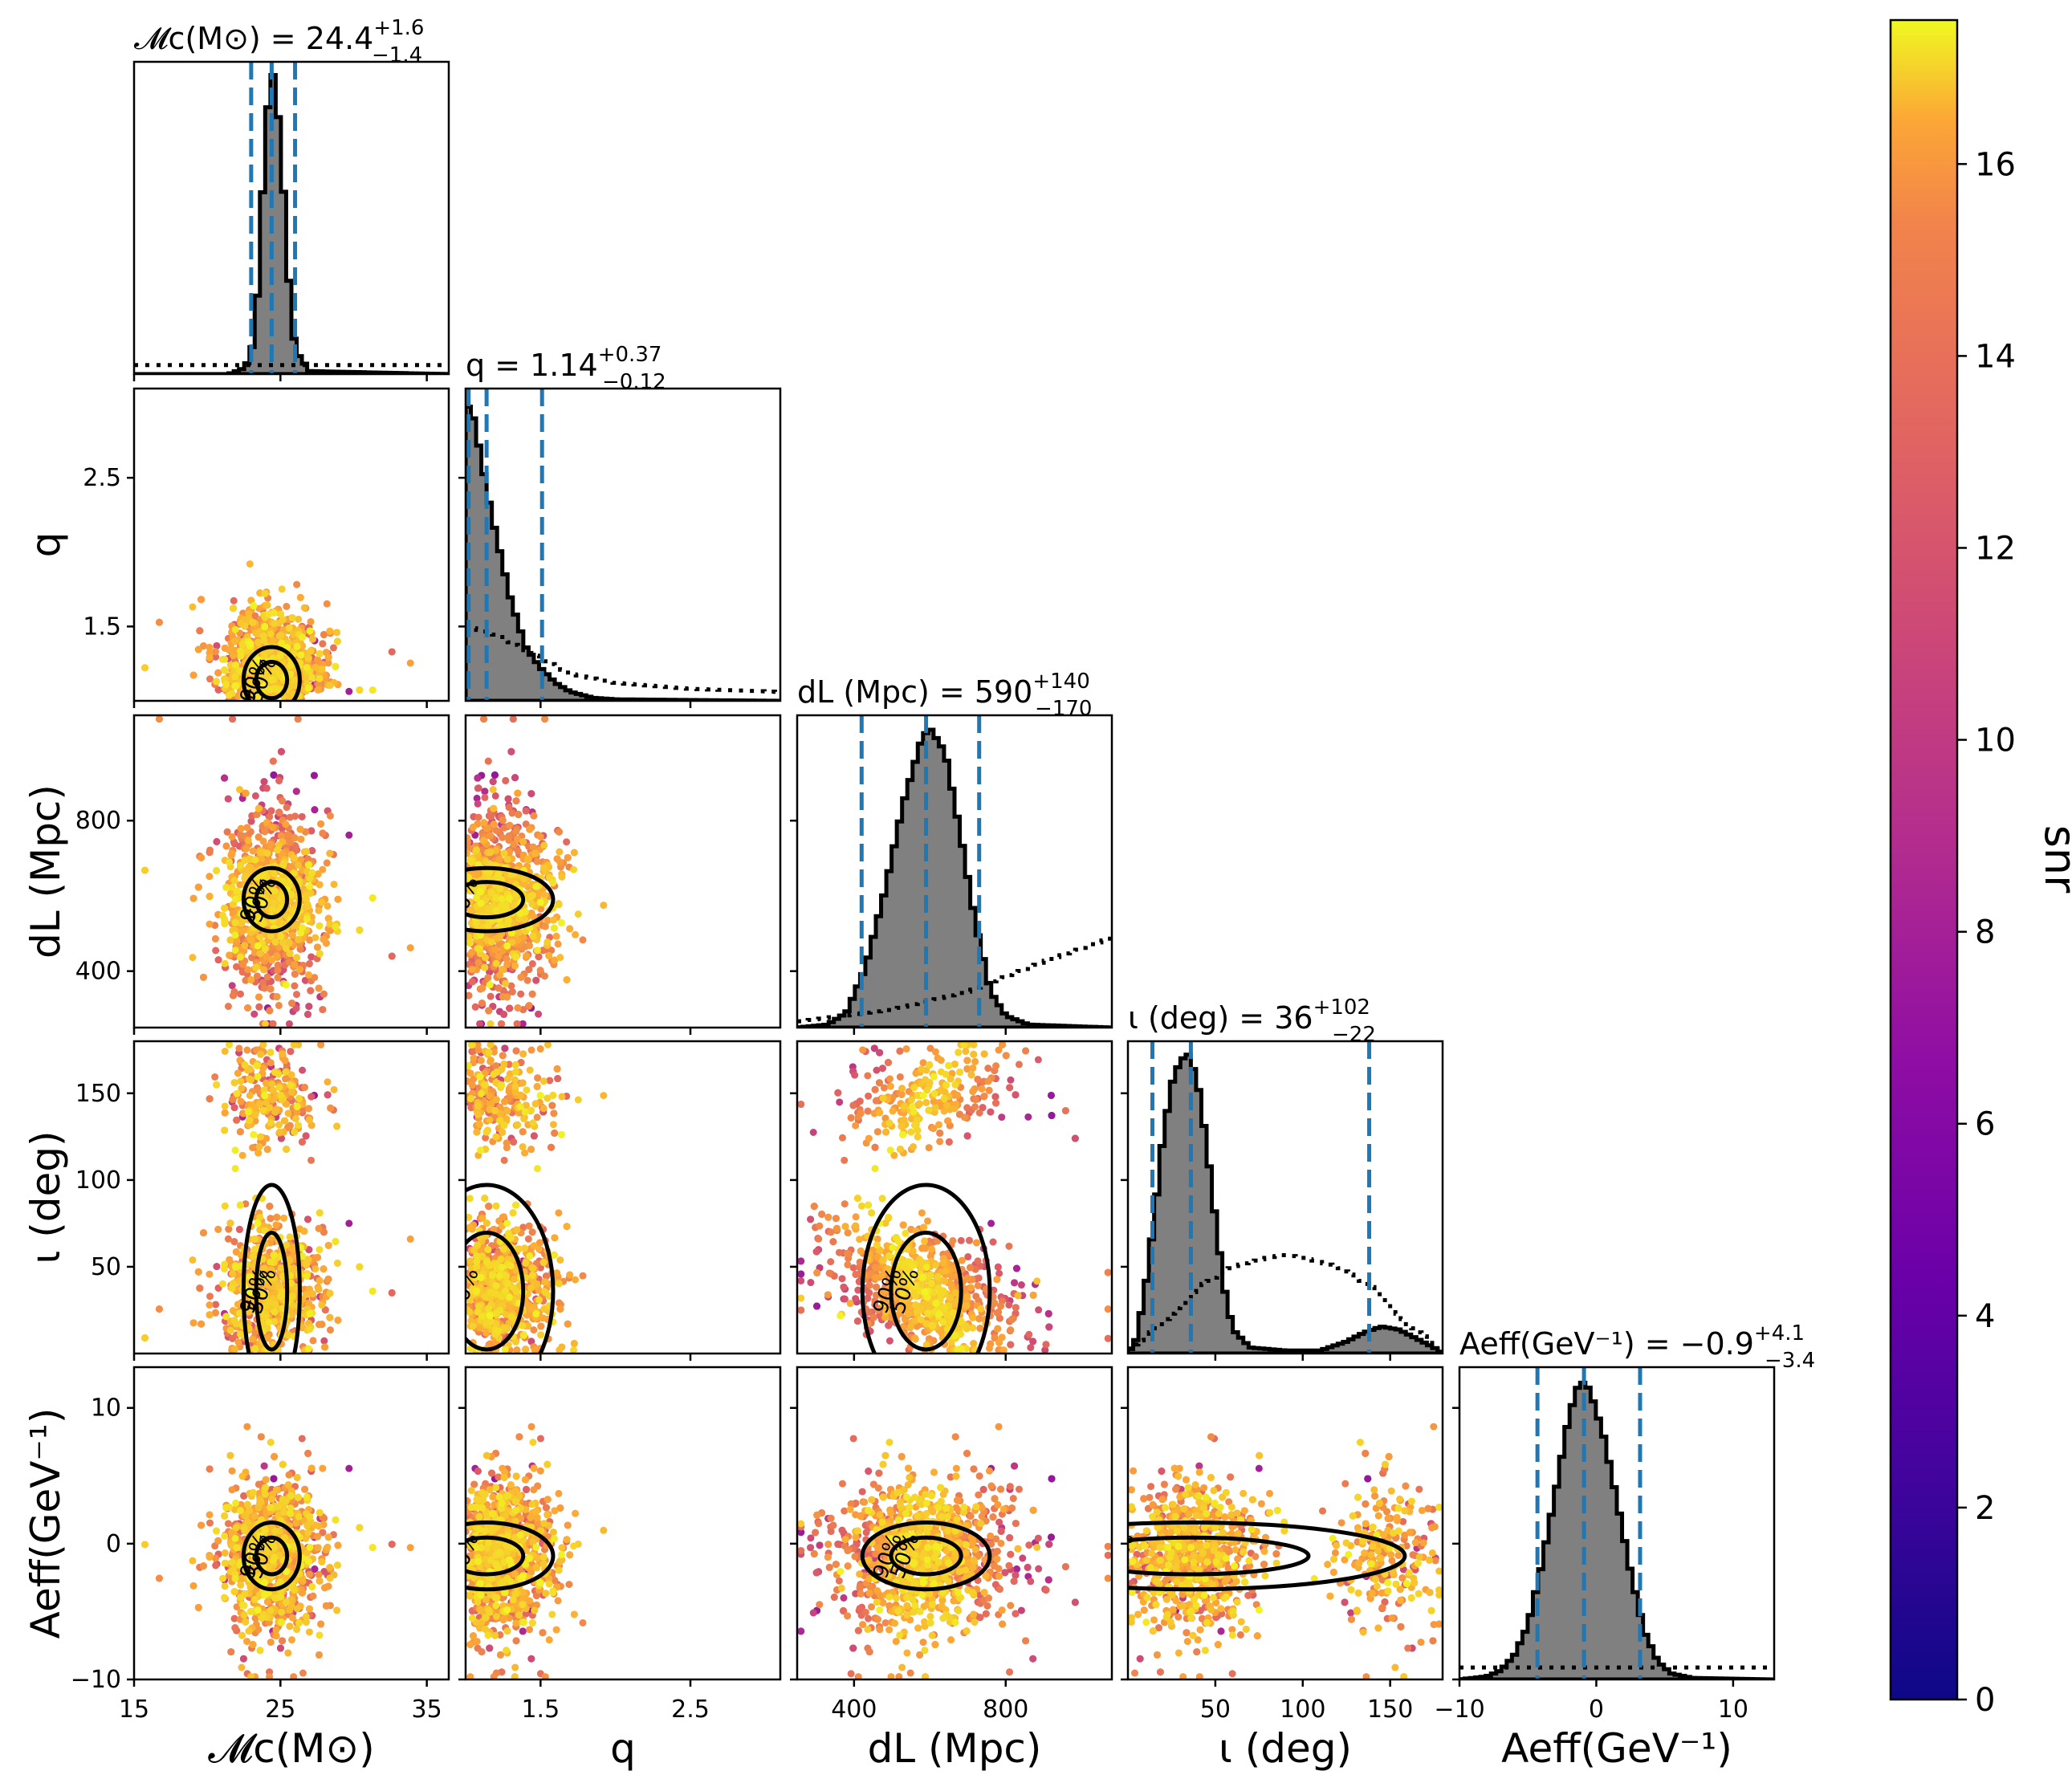 This screenshot has height=1779, width=2072. I want to click on panel-title: 𝓜c(M⊙) = 24.4+1.6 −1.4, so click(279, 41).